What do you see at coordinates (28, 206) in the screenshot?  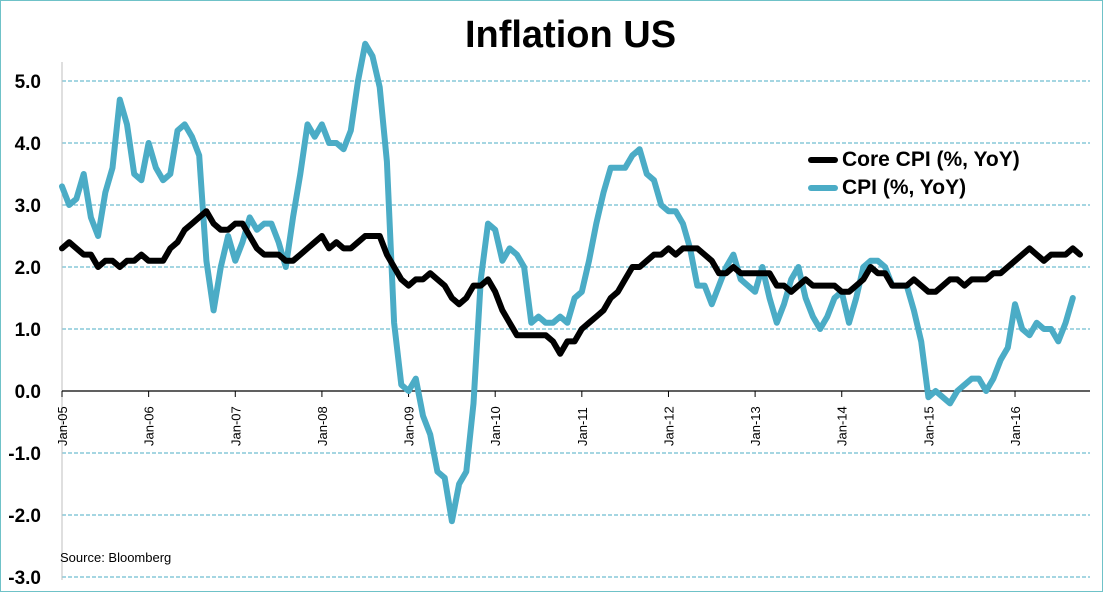 I see `y-tick-label: 3.0` at bounding box center [28, 206].